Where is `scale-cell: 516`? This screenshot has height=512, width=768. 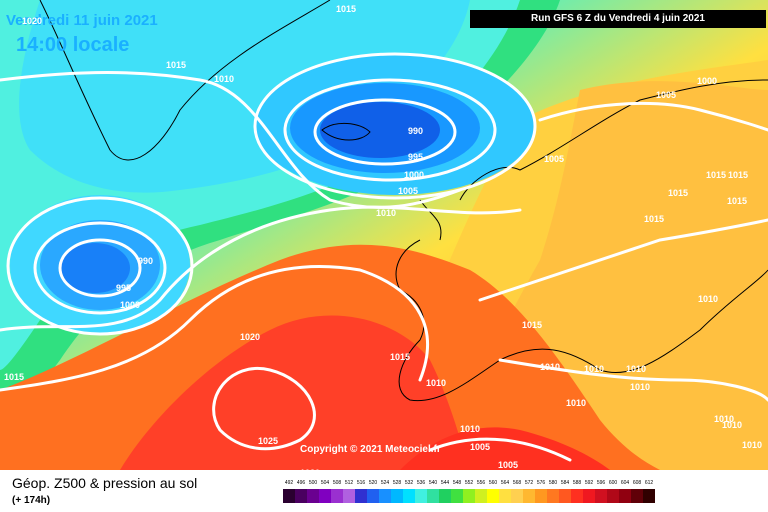 scale-cell: 516 is located at coordinates (361, 492).